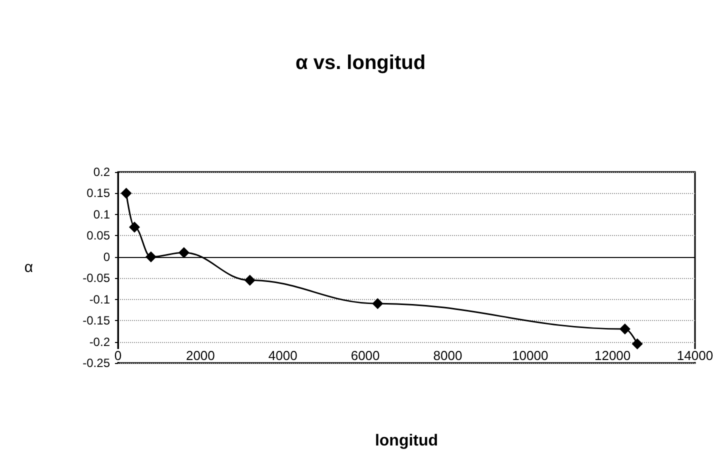  What do you see at coordinates (99, 341) in the screenshot?
I see `y-tick-label: -0.2` at bounding box center [99, 341].